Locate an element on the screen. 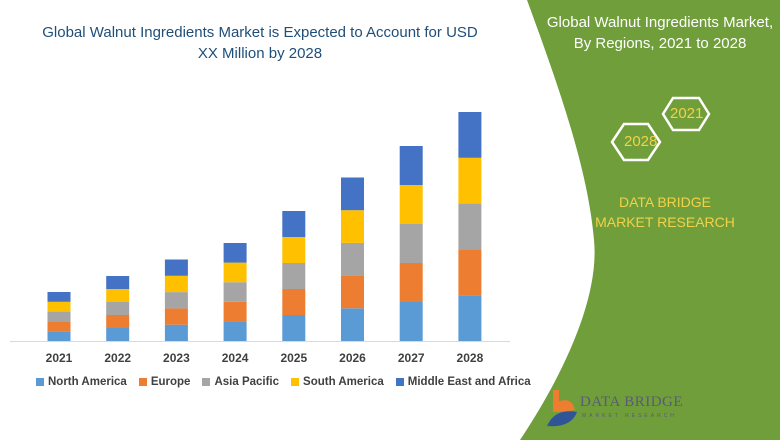 Image resolution: width=780 pixels, height=440 pixels. bar-segment-2025-asia-pacific is located at coordinates (294, 276).